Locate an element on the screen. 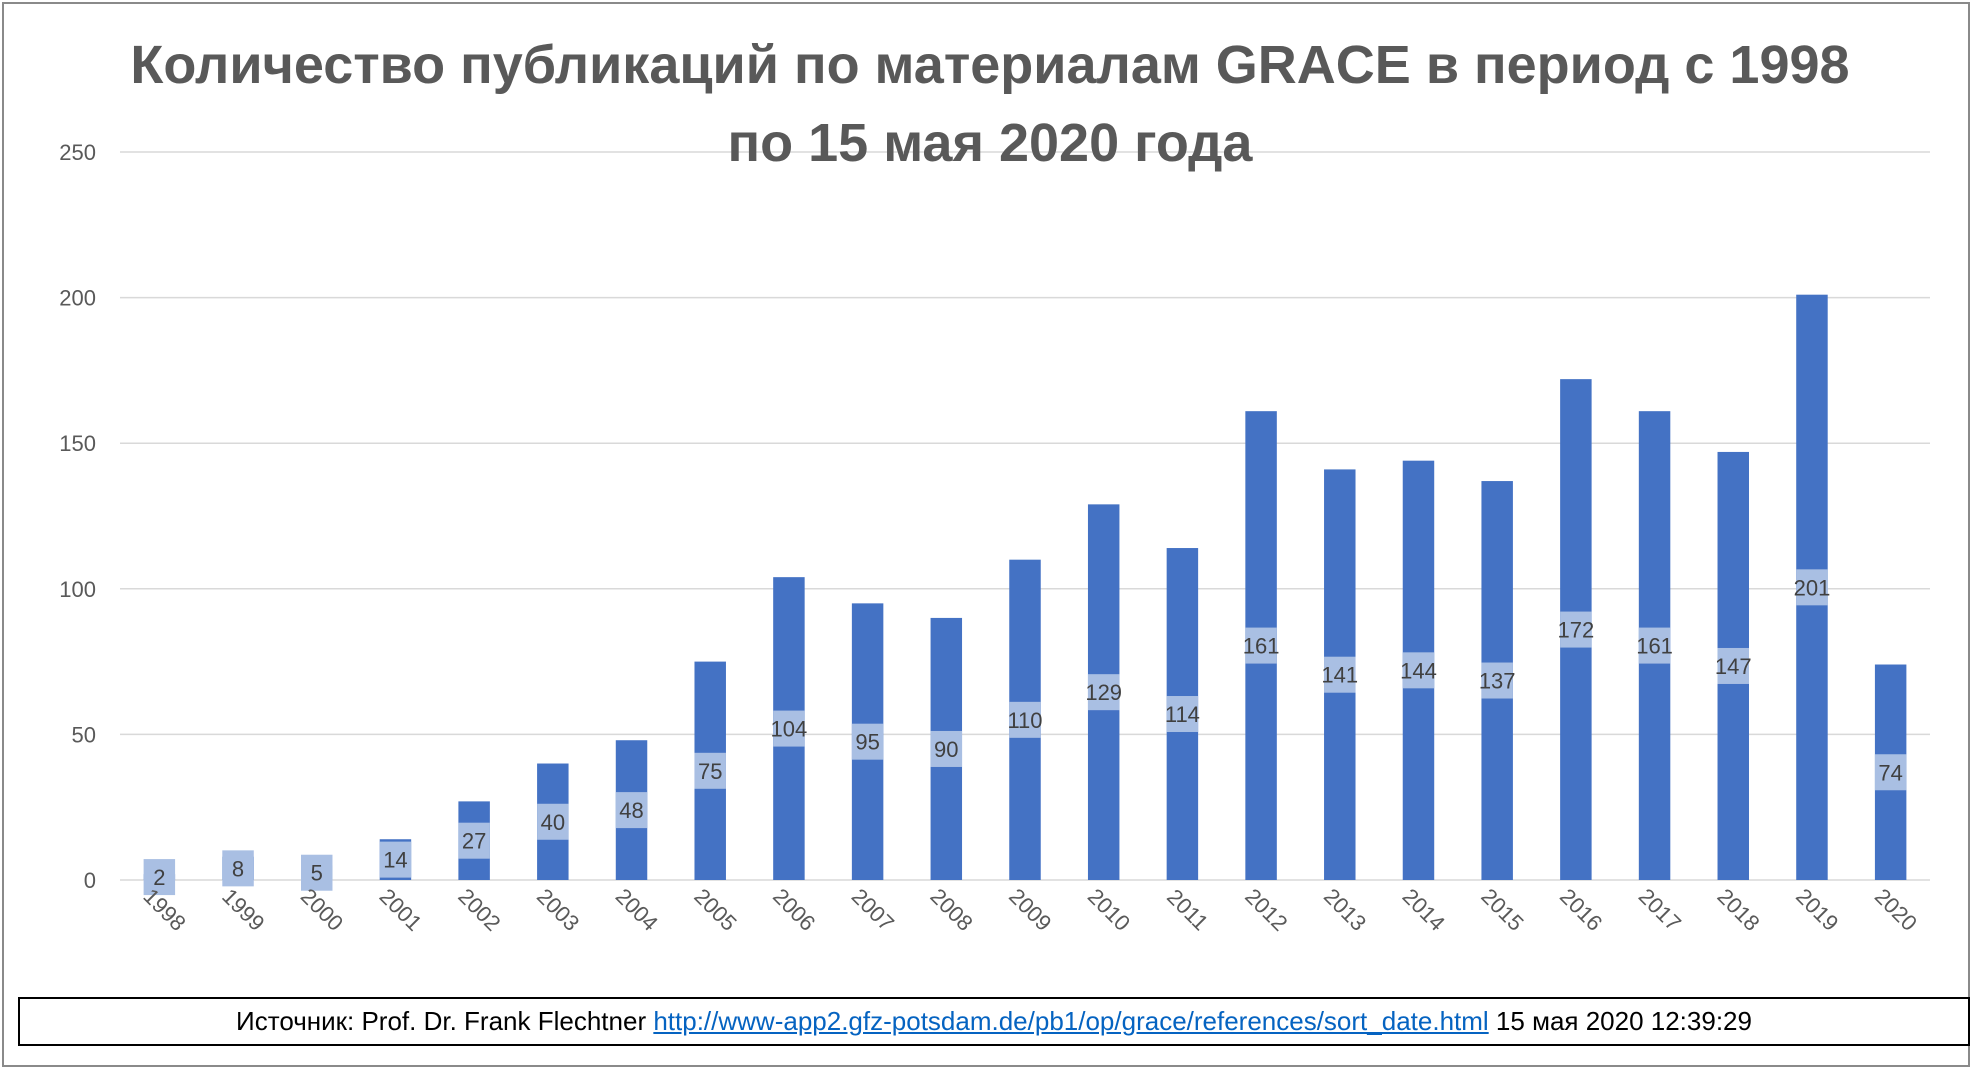 The width and height of the screenshot is (1974, 1071). data-label-2017: 161 is located at coordinates (1654, 646).